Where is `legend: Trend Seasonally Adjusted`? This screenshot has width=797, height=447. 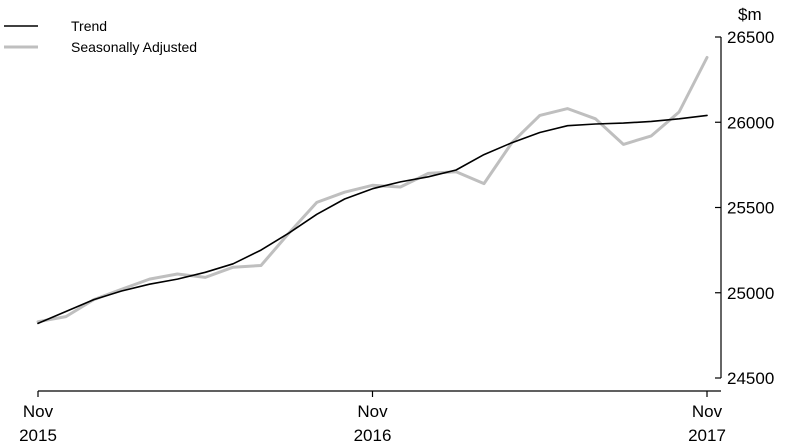
legend: Trend Seasonally Adjusted is located at coordinates (100, 36).